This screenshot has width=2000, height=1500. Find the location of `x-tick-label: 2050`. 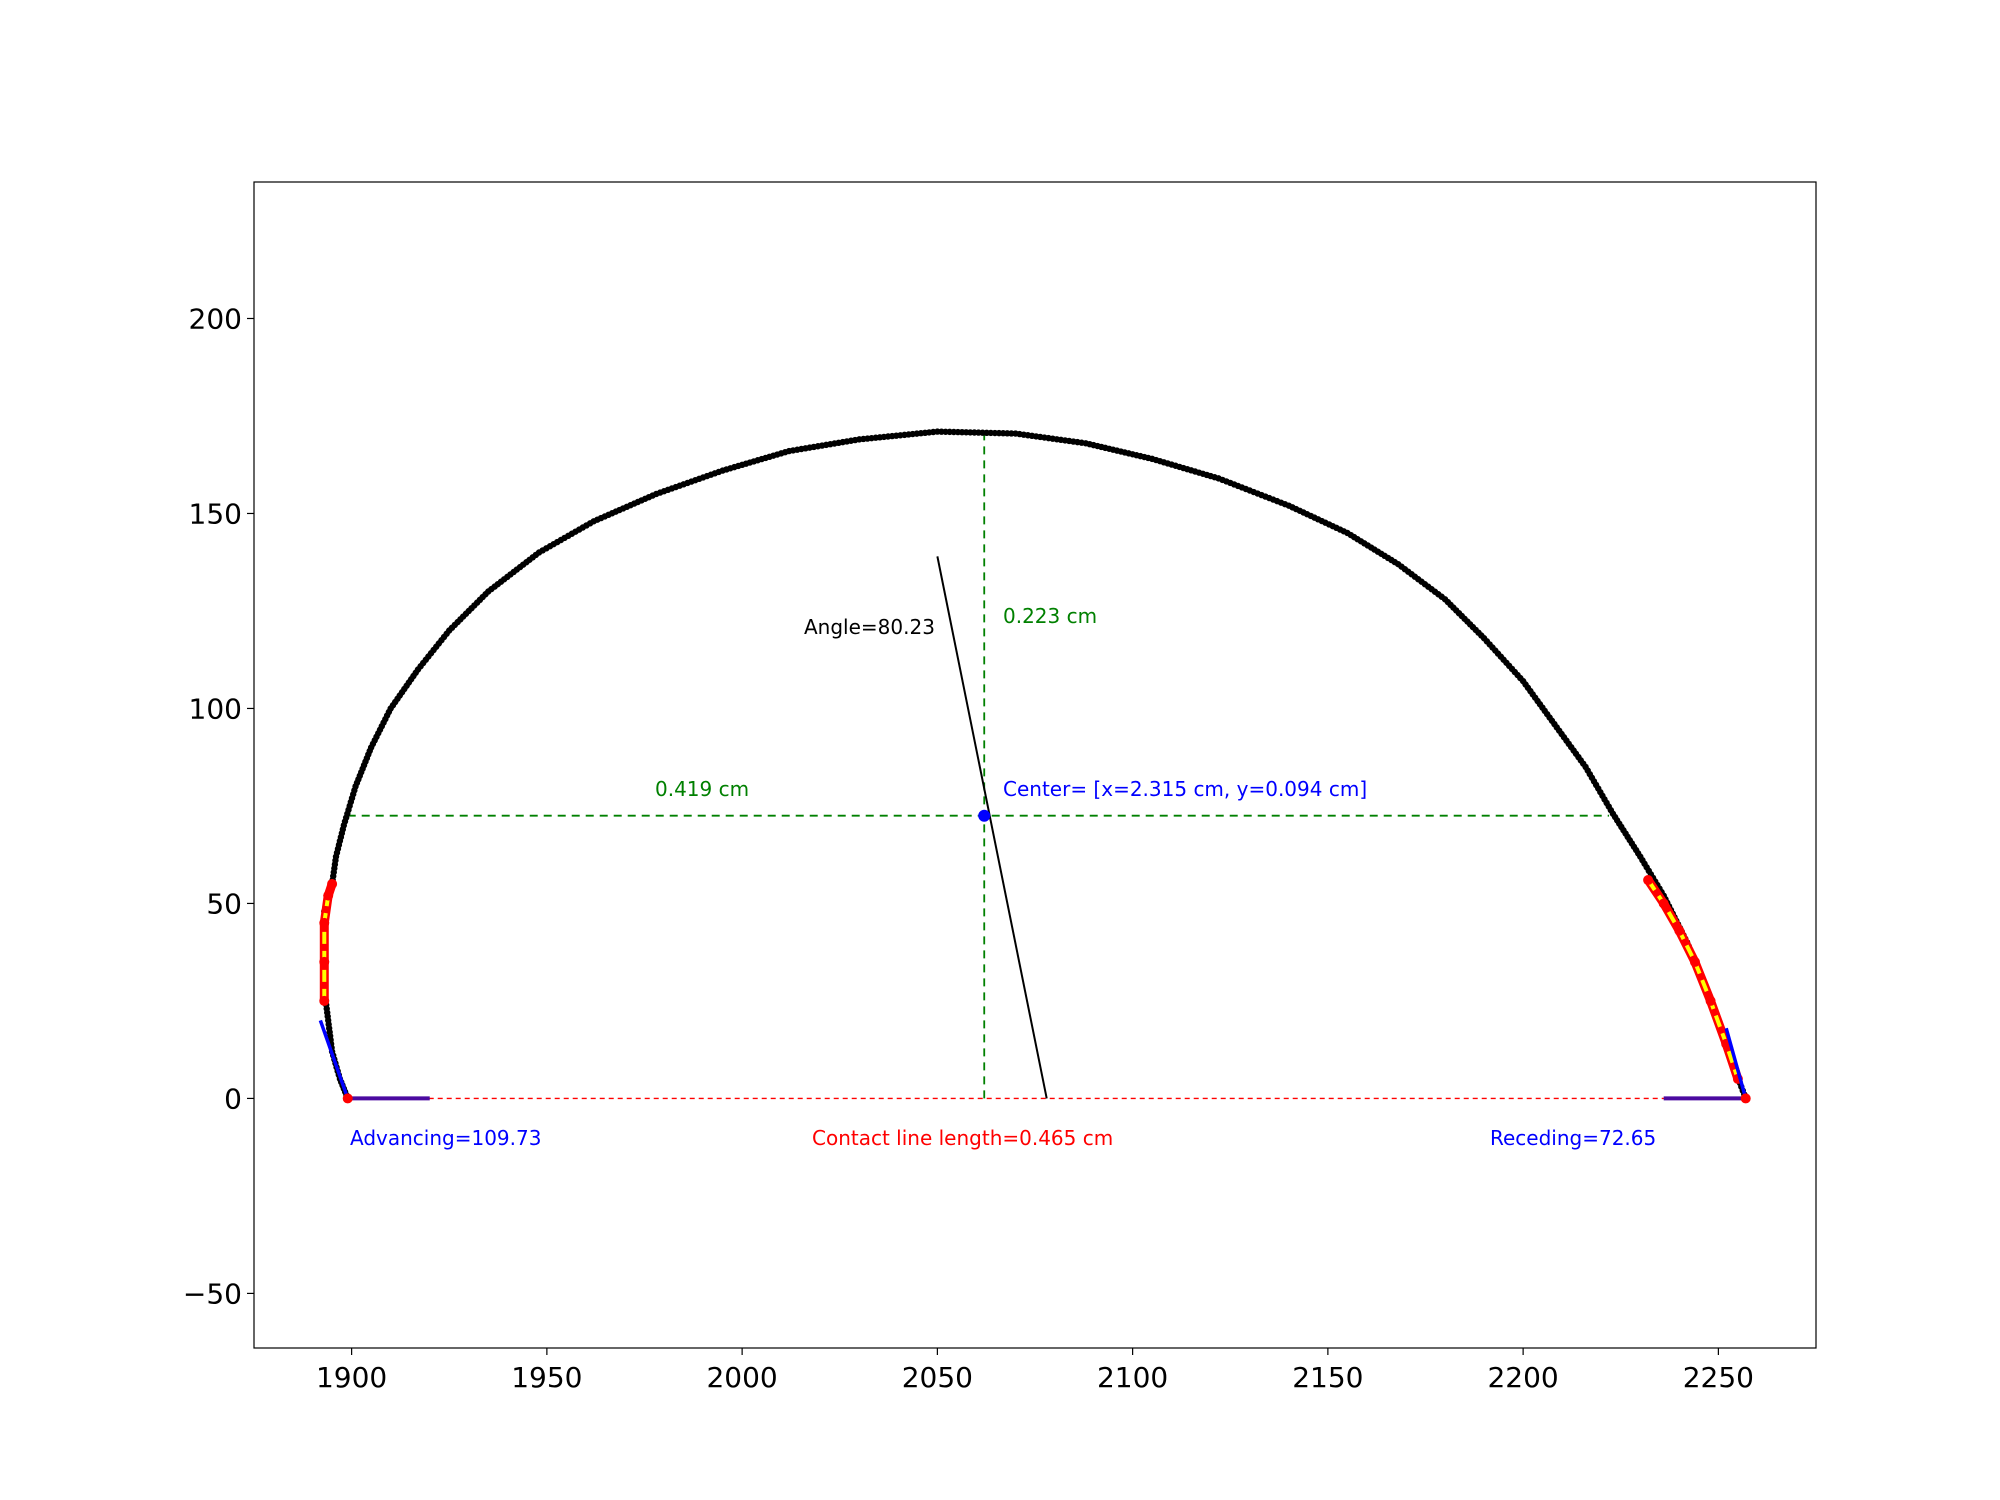

x-tick-label: 2050 is located at coordinates (937, 1377).